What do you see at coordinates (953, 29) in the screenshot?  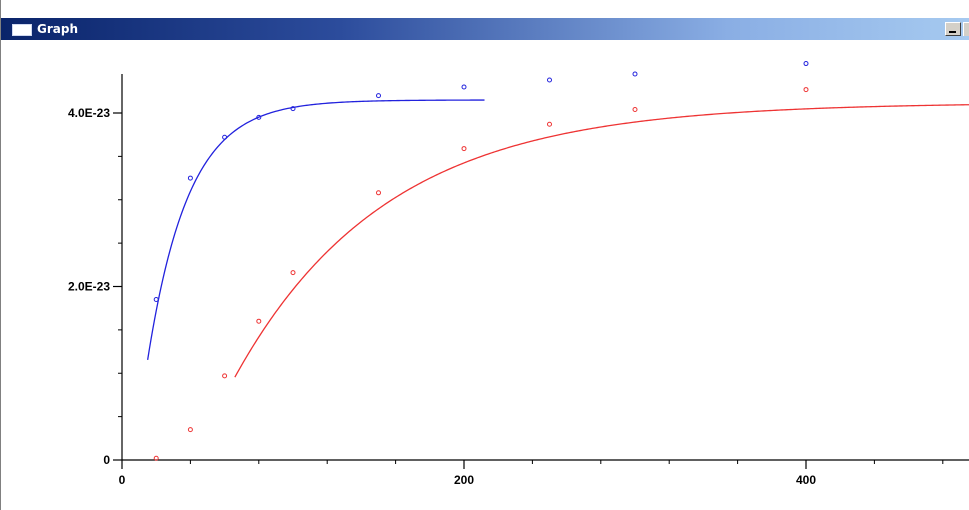 I see `minimize-button` at bounding box center [953, 29].